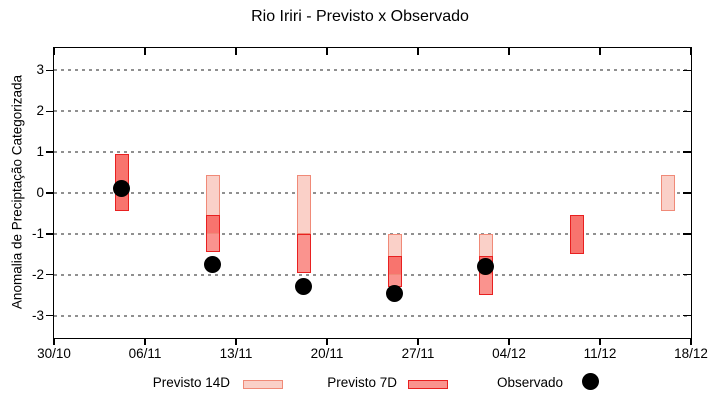 This screenshot has width=720, height=400. What do you see at coordinates (40, 152) in the screenshot?
I see `y-tick-label: 1` at bounding box center [40, 152].